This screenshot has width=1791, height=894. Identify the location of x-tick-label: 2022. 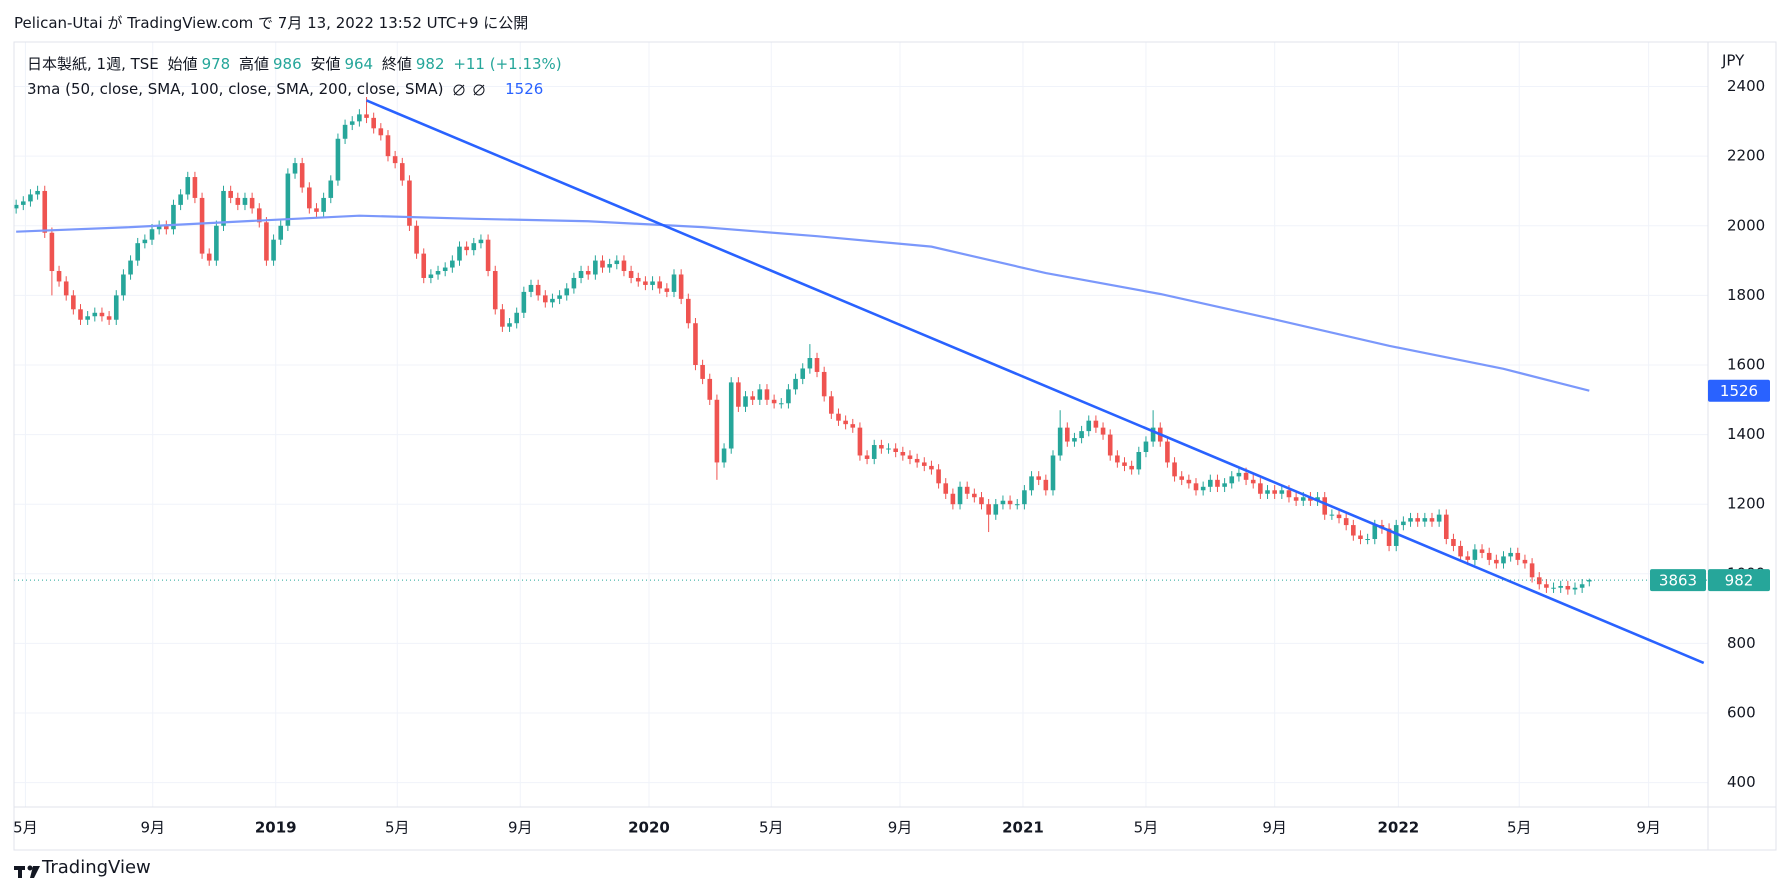
(1398, 828).